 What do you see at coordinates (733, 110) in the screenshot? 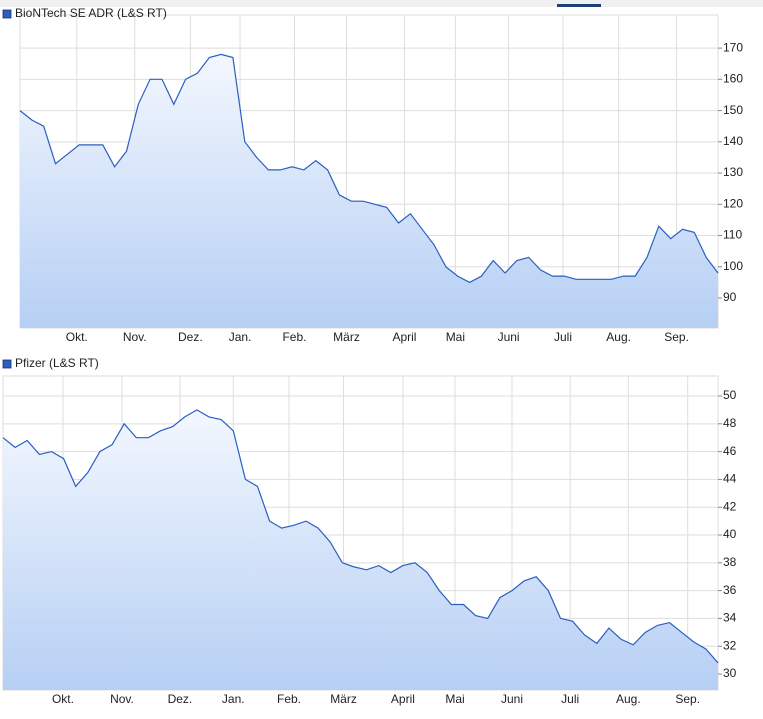
I see `y-tick-label: 150` at bounding box center [733, 110].